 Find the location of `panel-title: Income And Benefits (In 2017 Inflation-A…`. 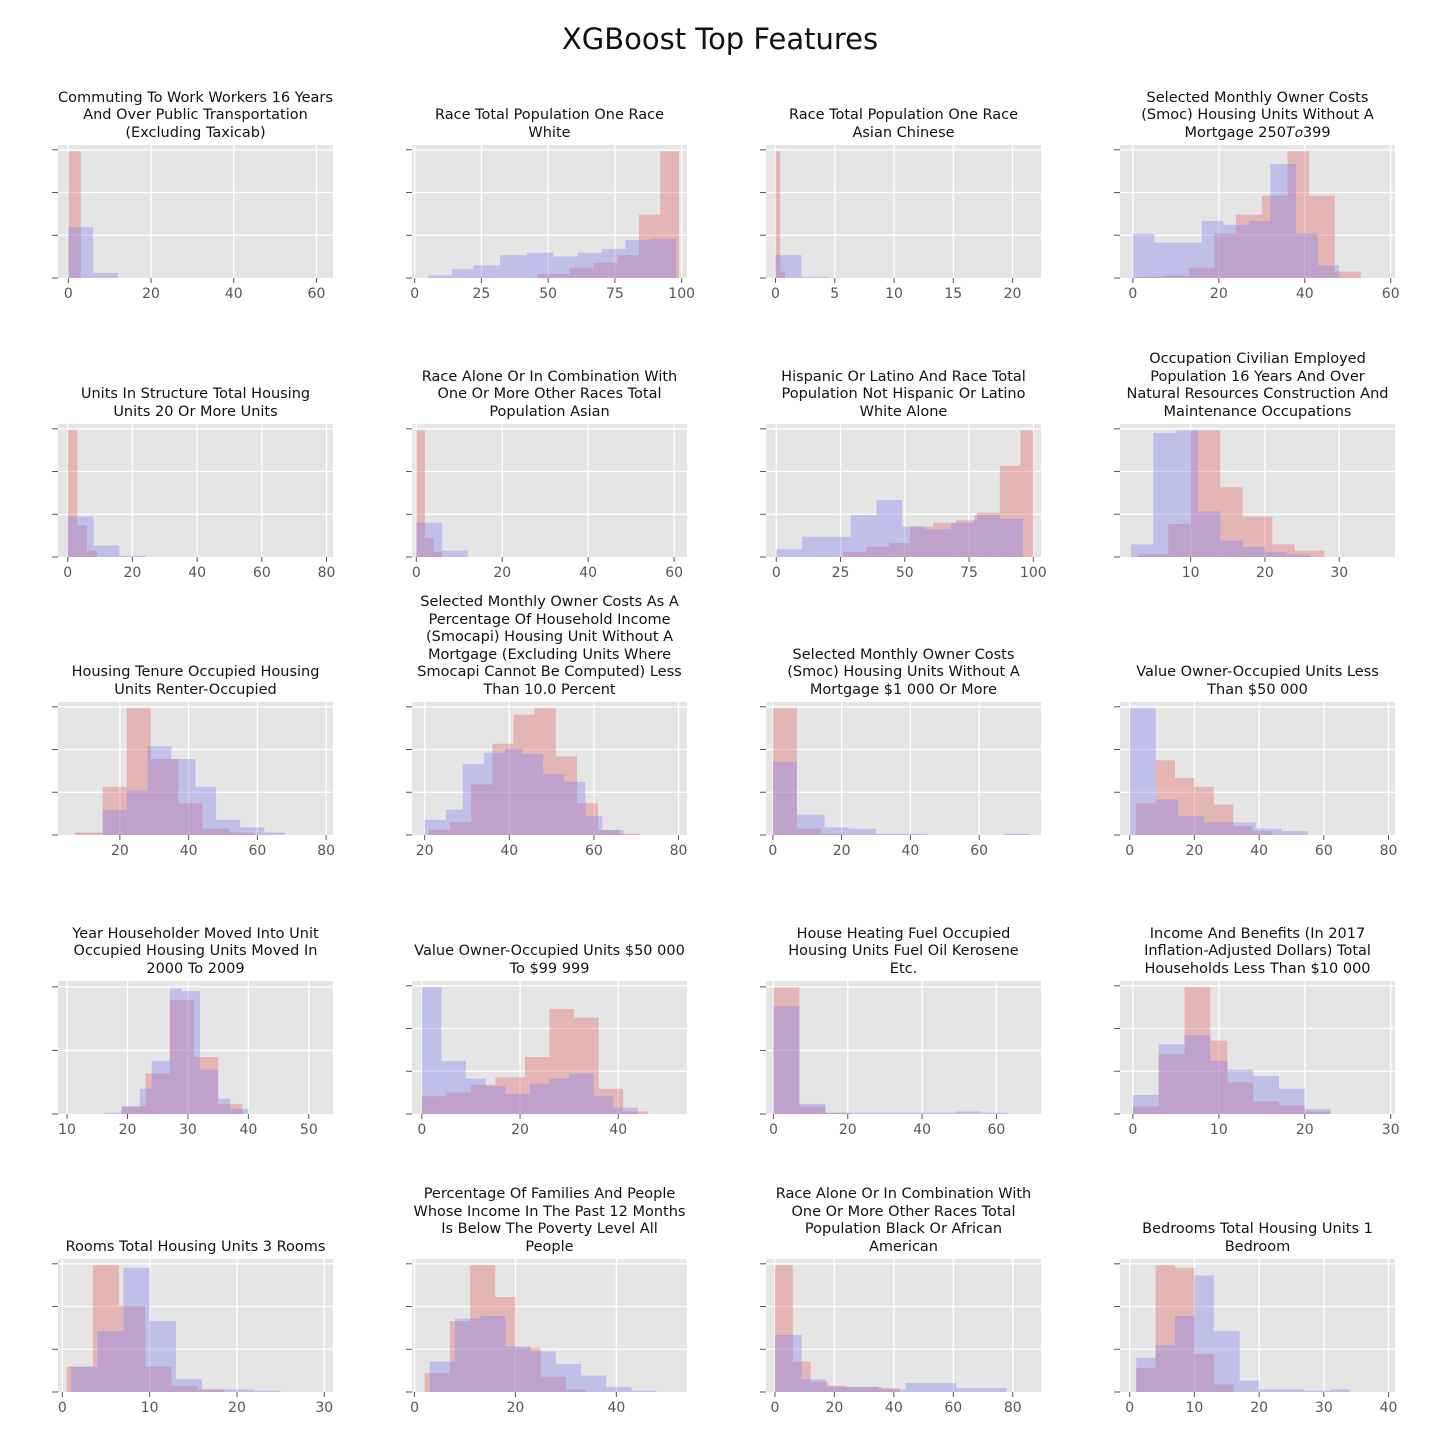

panel-title: Income And Benefits (In 2017 Inflation-A… is located at coordinates (1257, 951).